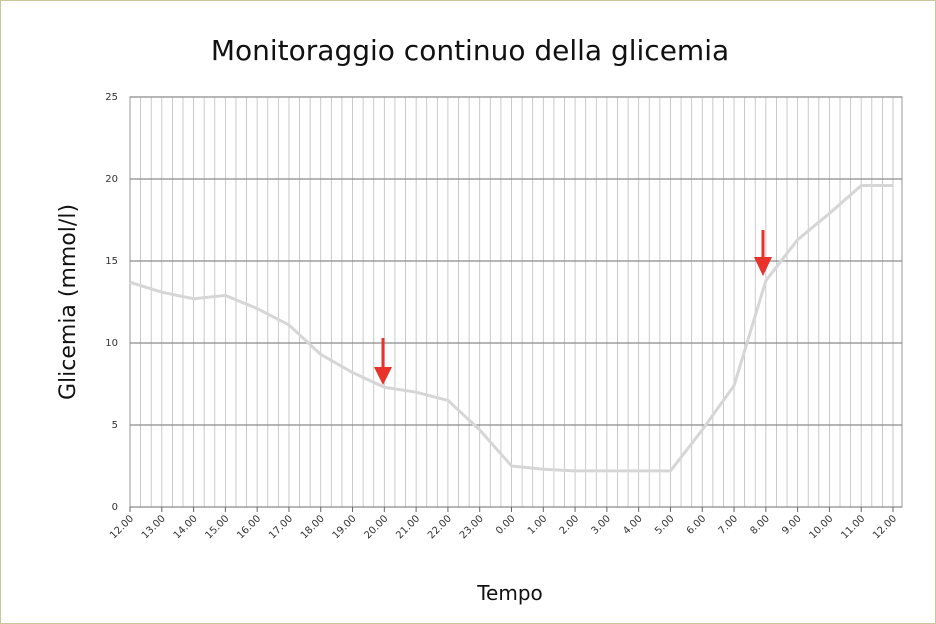 The height and width of the screenshot is (624, 936). What do you see at coordinates (115, 507) in the screenshot?
I see `y-tick-label: 0` at bounding box center [115, 507].